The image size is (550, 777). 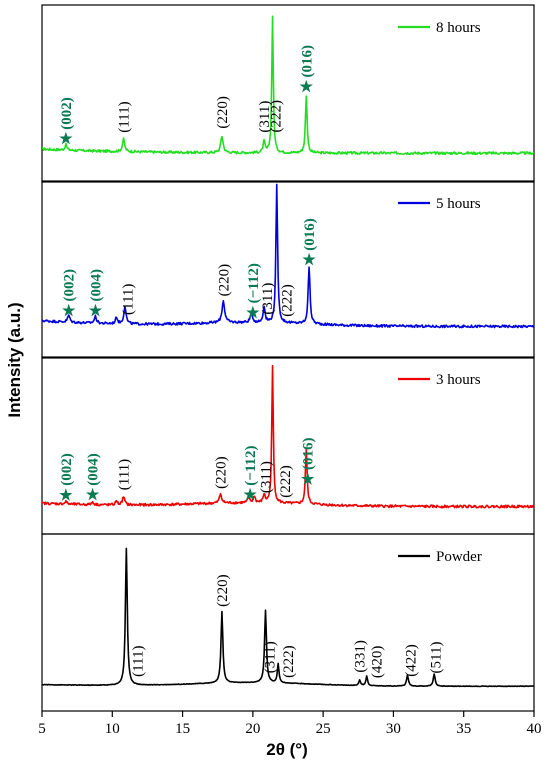 What do you see at coordinates (534, 729) in the screenshot?
I see `x-tick-label: 40` at bounding box center [534, 729].